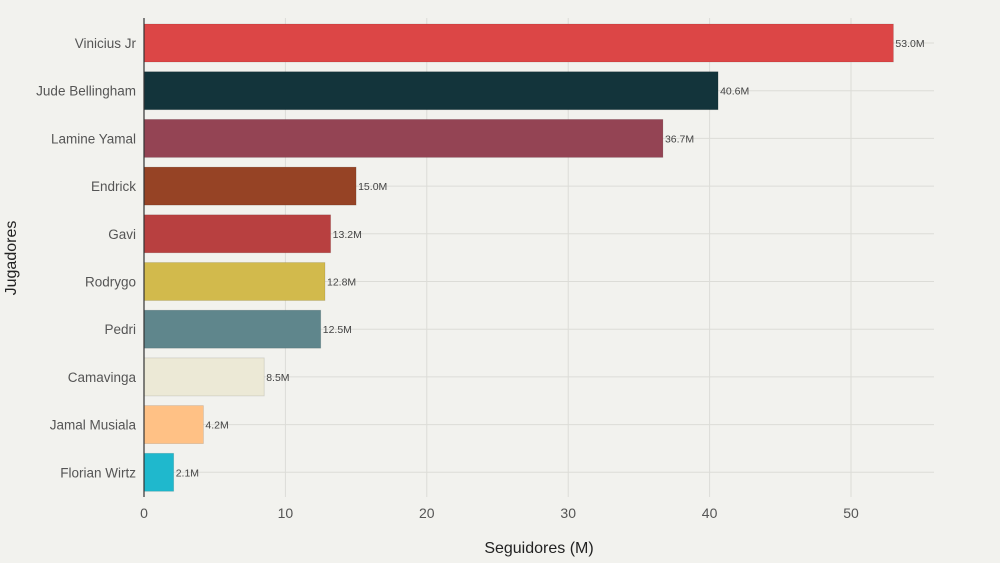 The image size is (1000, 563). What do you see at coordinates (216, 426) in the screenshot?
I see `value-label: 4.2M` at bounding box center [216, 426].